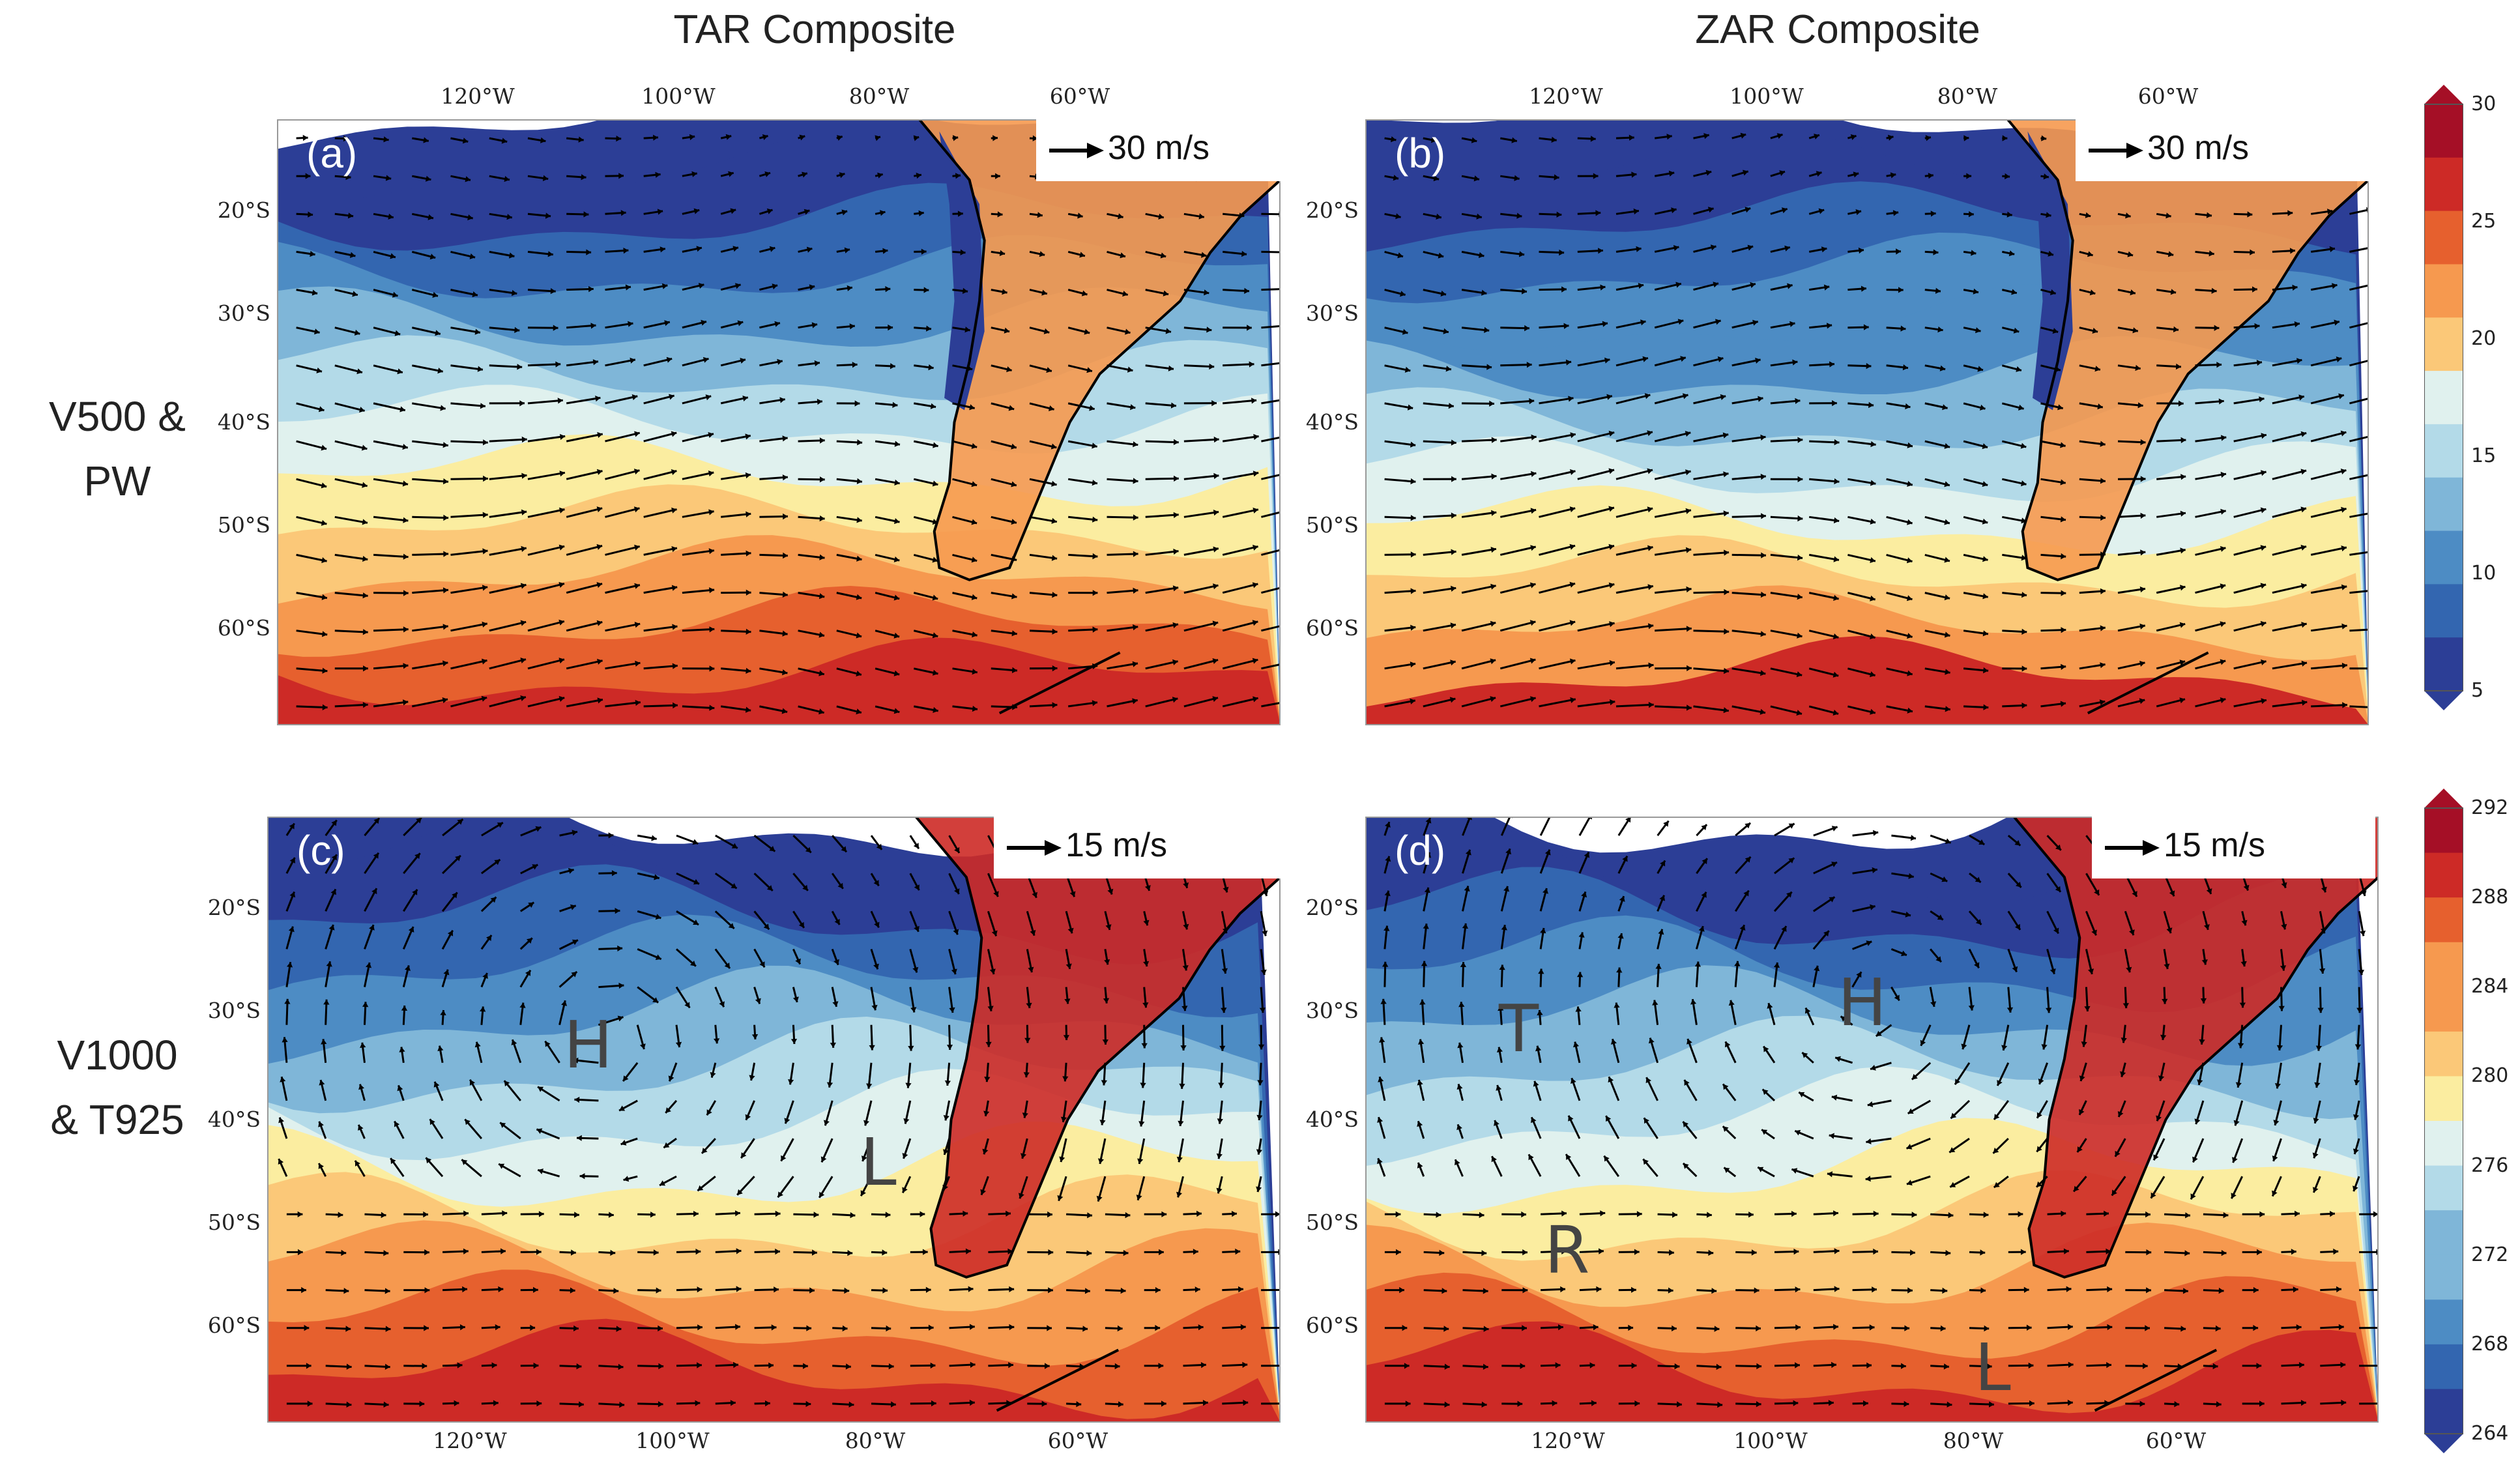  What do you see at coordinates (234, 1223) in the screenshot?
I see `lat-tick-label: 50°S` at bounding box center [234, 1223].